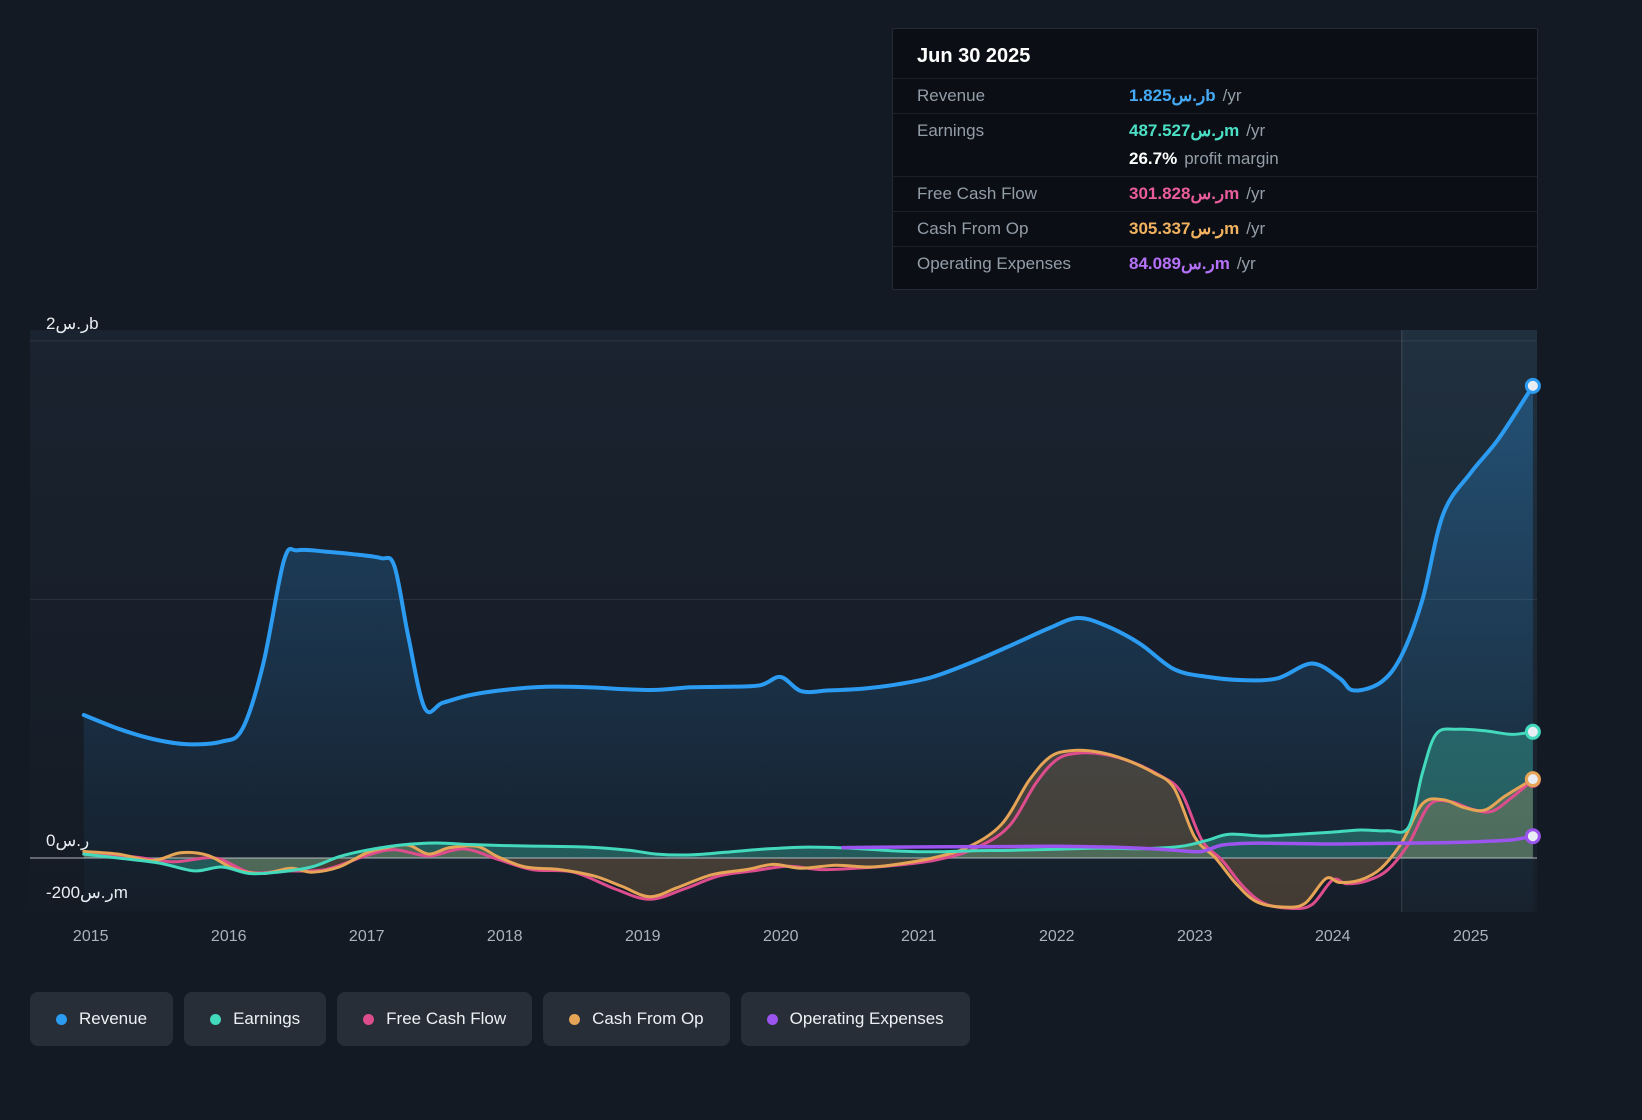 The image size is (1642, 1120). Describe the element at coordinates (1153, 158) in the screenshot. I see `tooltip-row-value: 26.7%` at that location.